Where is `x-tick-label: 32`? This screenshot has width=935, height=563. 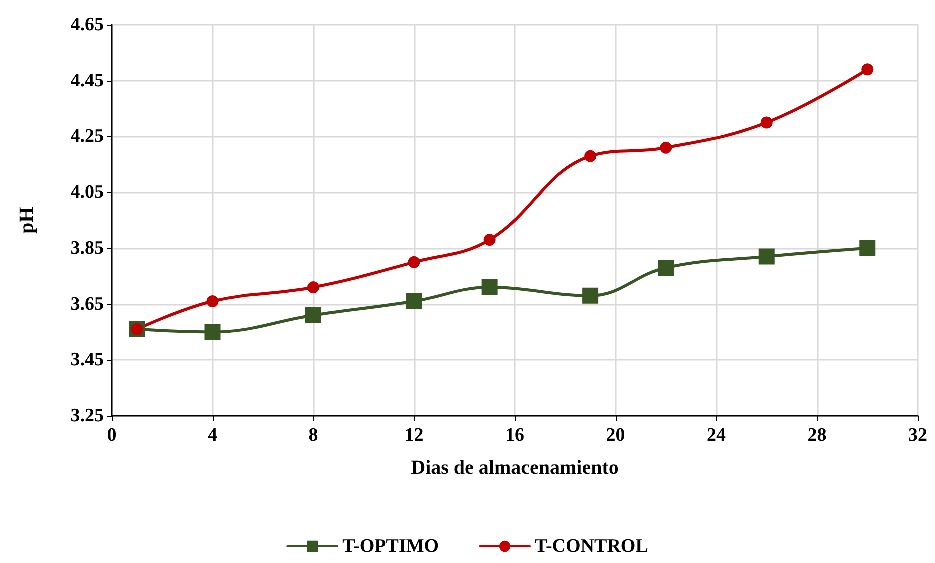
x-tick-label: 32 is located at coordinates (918, 435).